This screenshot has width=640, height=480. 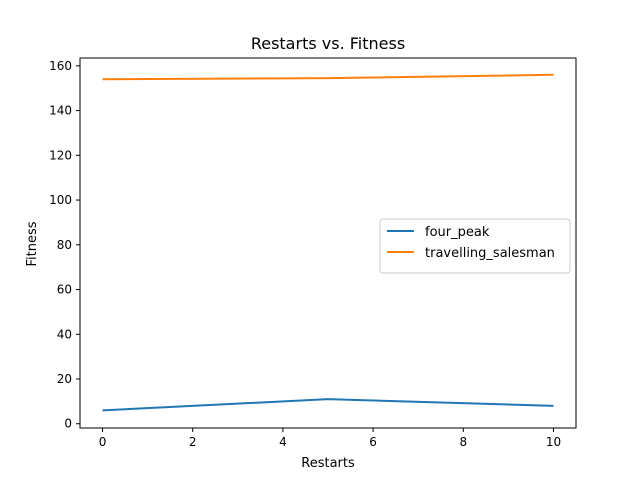 What do you see at coordinates (64, 290) in the screenshot?
I see `y-tick-label: 60` at bounding box center [64, 290].